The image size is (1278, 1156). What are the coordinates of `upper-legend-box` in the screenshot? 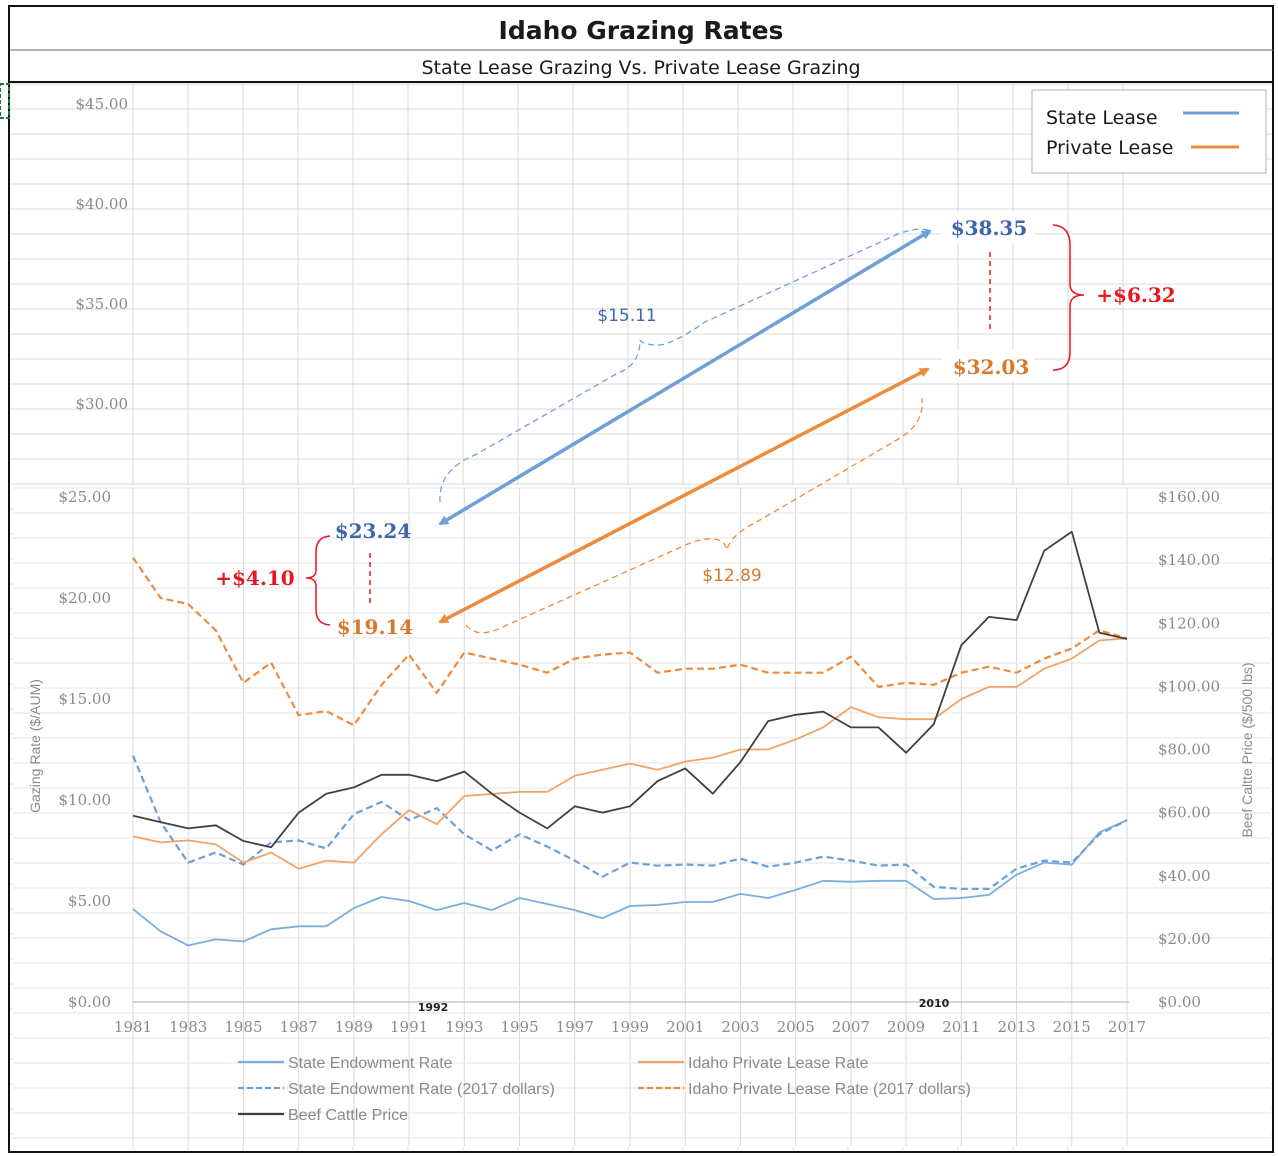 It's located at (1149, 131).